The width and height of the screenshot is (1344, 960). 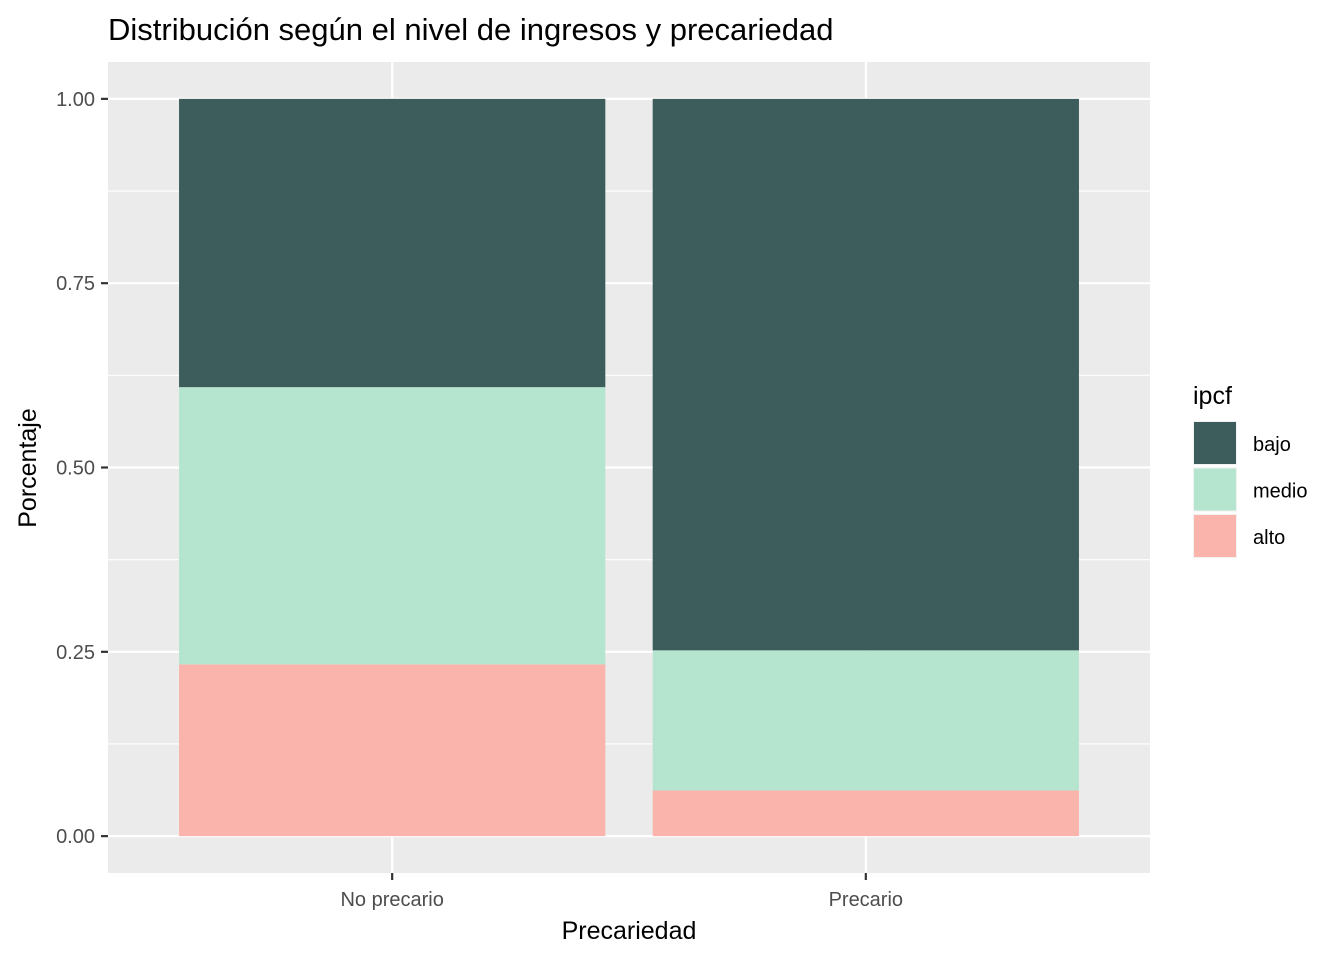 What do you see at coordinates (1215, 443) in the screenshot?
I see `legend-key-bajo` at bounding box center [1215, 443].